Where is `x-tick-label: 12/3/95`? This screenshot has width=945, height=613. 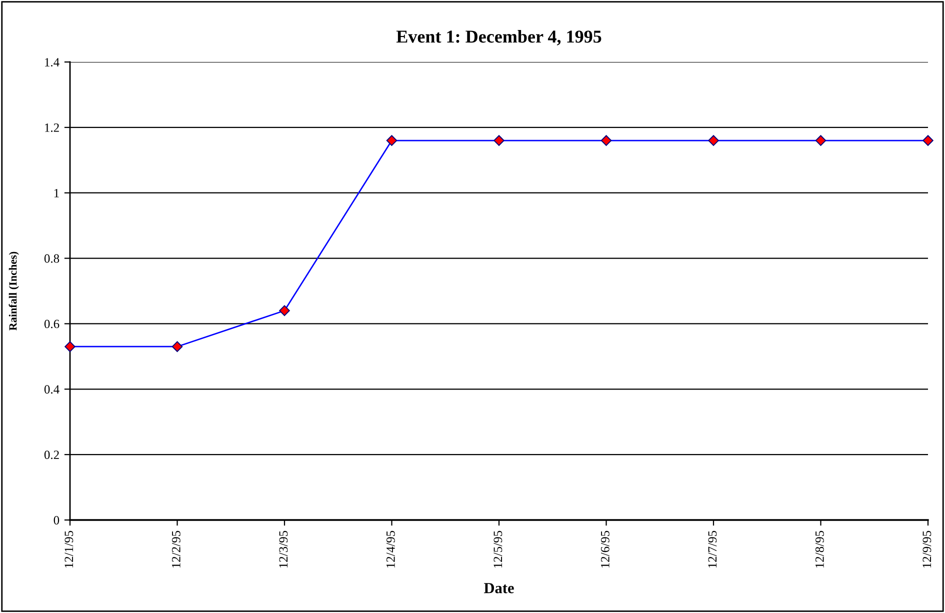
x-tick-label: 12/3/95 is located at coordinates (283, 549).